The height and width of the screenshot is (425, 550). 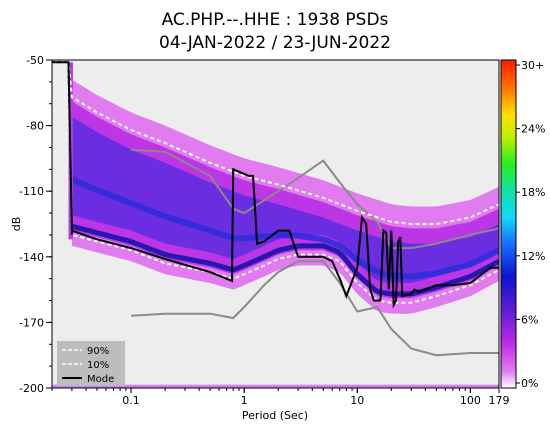 I want to click on y-tick-label: -170, so click(x=31, y=322).